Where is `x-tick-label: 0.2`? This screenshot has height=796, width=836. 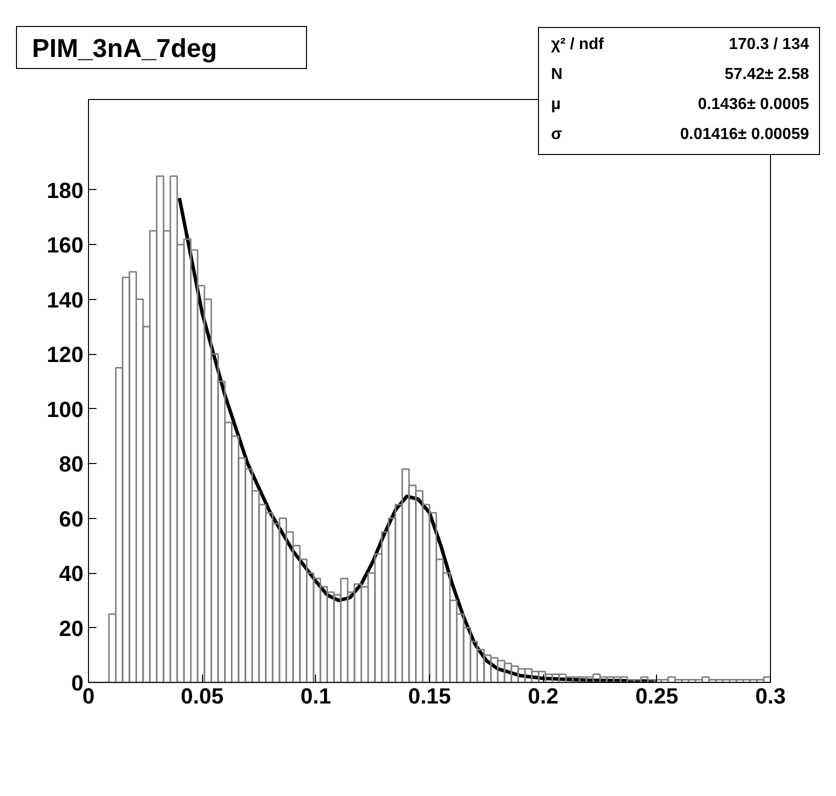 x-tick-label: 0.2 is located at coordinates (543, 696).